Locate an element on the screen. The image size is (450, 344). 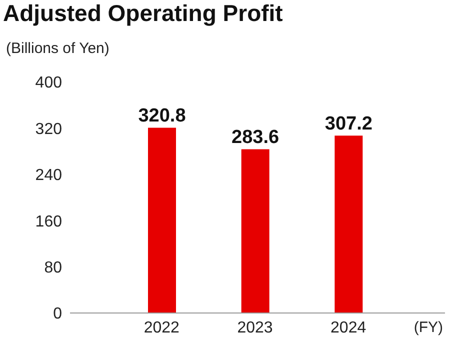
data-label: 307.2 is located at coordinates (348, 124).